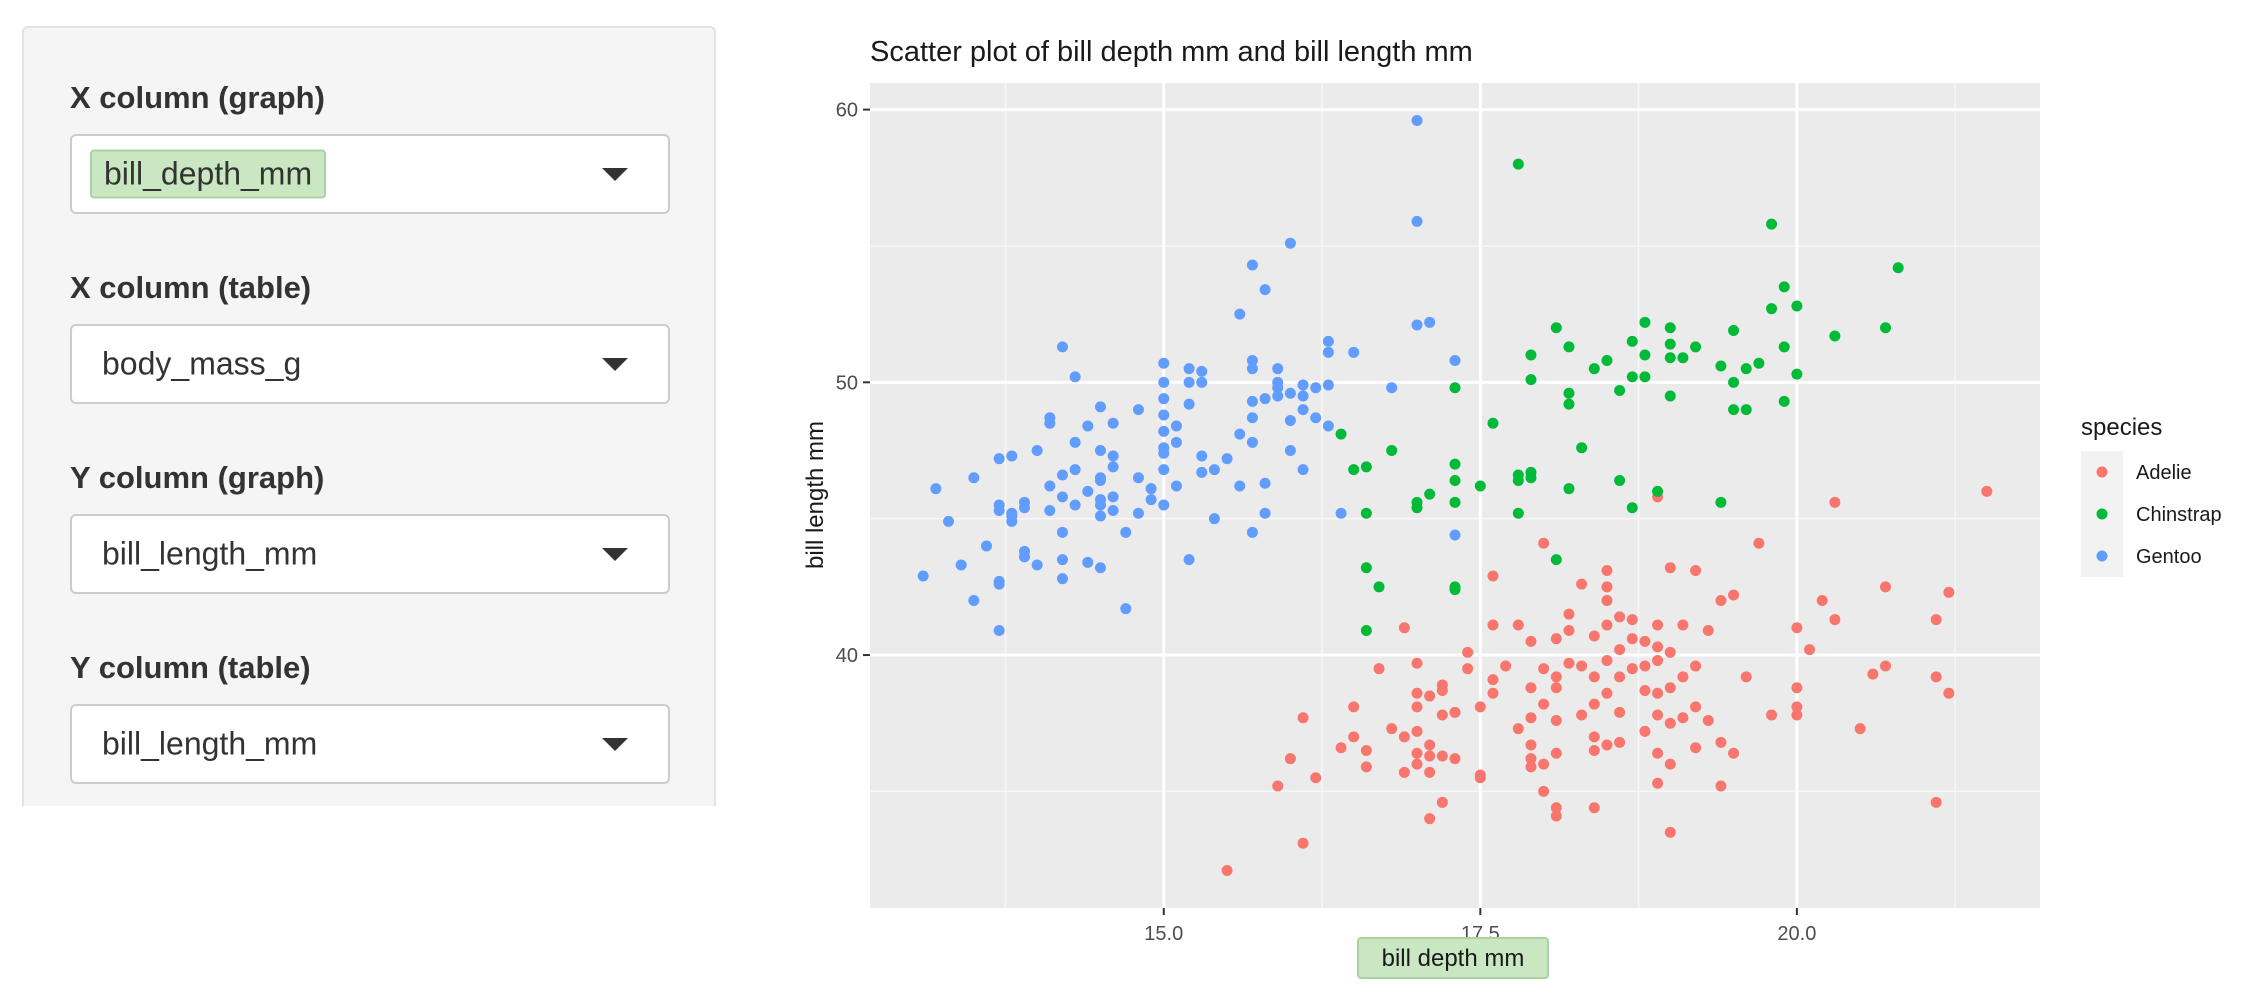 The height and width of the screenshot is (996, 2256). I want to click on x-column-graph-value: bill_depth_mm, so click(208, 174).